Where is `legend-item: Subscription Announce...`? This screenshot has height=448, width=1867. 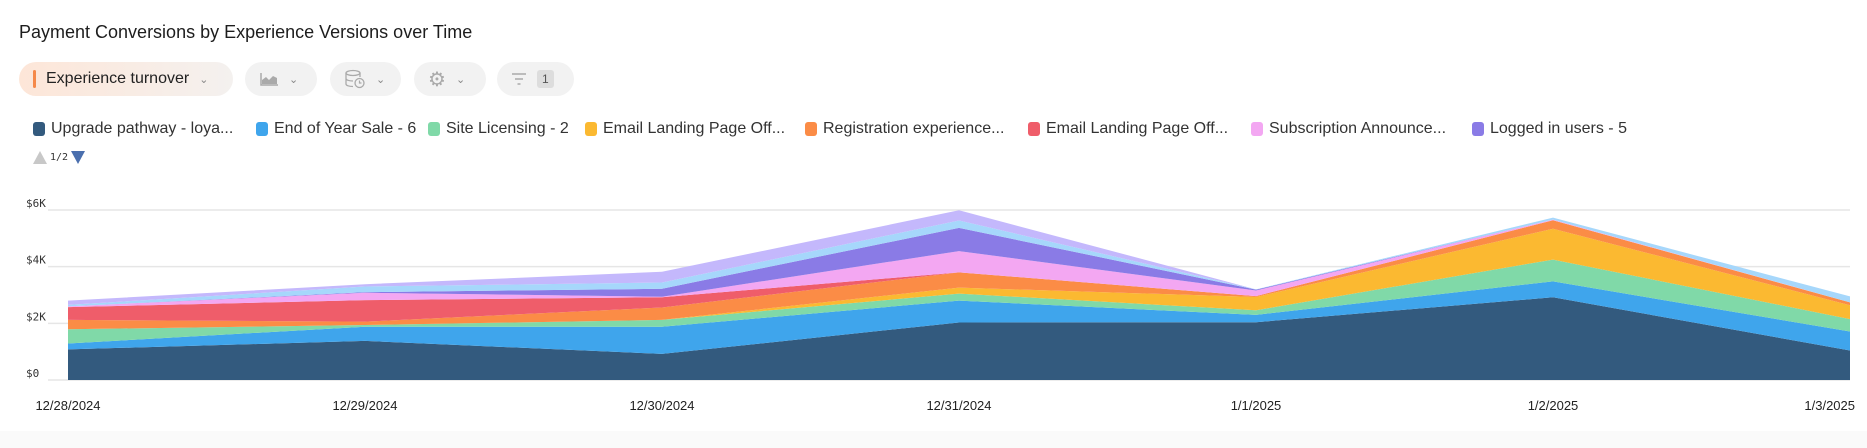 legend-item: Subscription Announce... is located at coordinates (1348, 129).